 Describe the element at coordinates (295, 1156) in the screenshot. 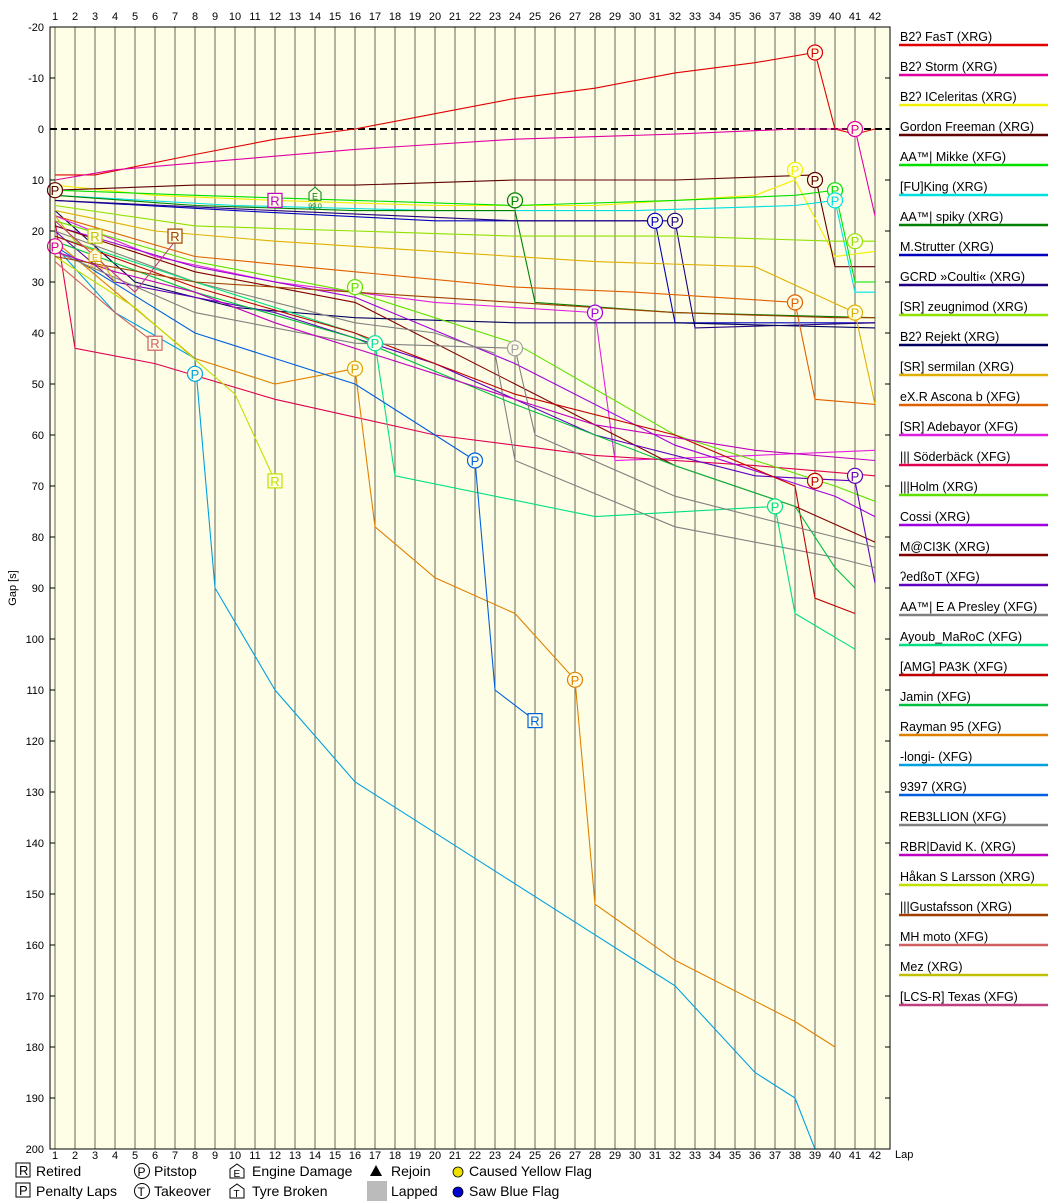

I see `x-tick-label-bottom: 13` at that location.